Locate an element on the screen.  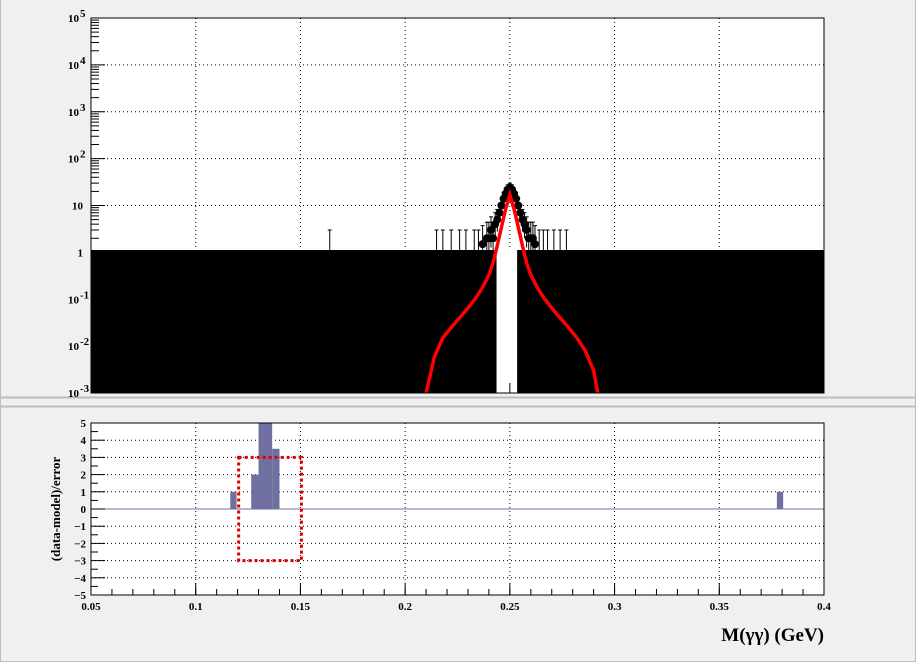
y-tick-label: −5 is located at coordinates (80, 596).